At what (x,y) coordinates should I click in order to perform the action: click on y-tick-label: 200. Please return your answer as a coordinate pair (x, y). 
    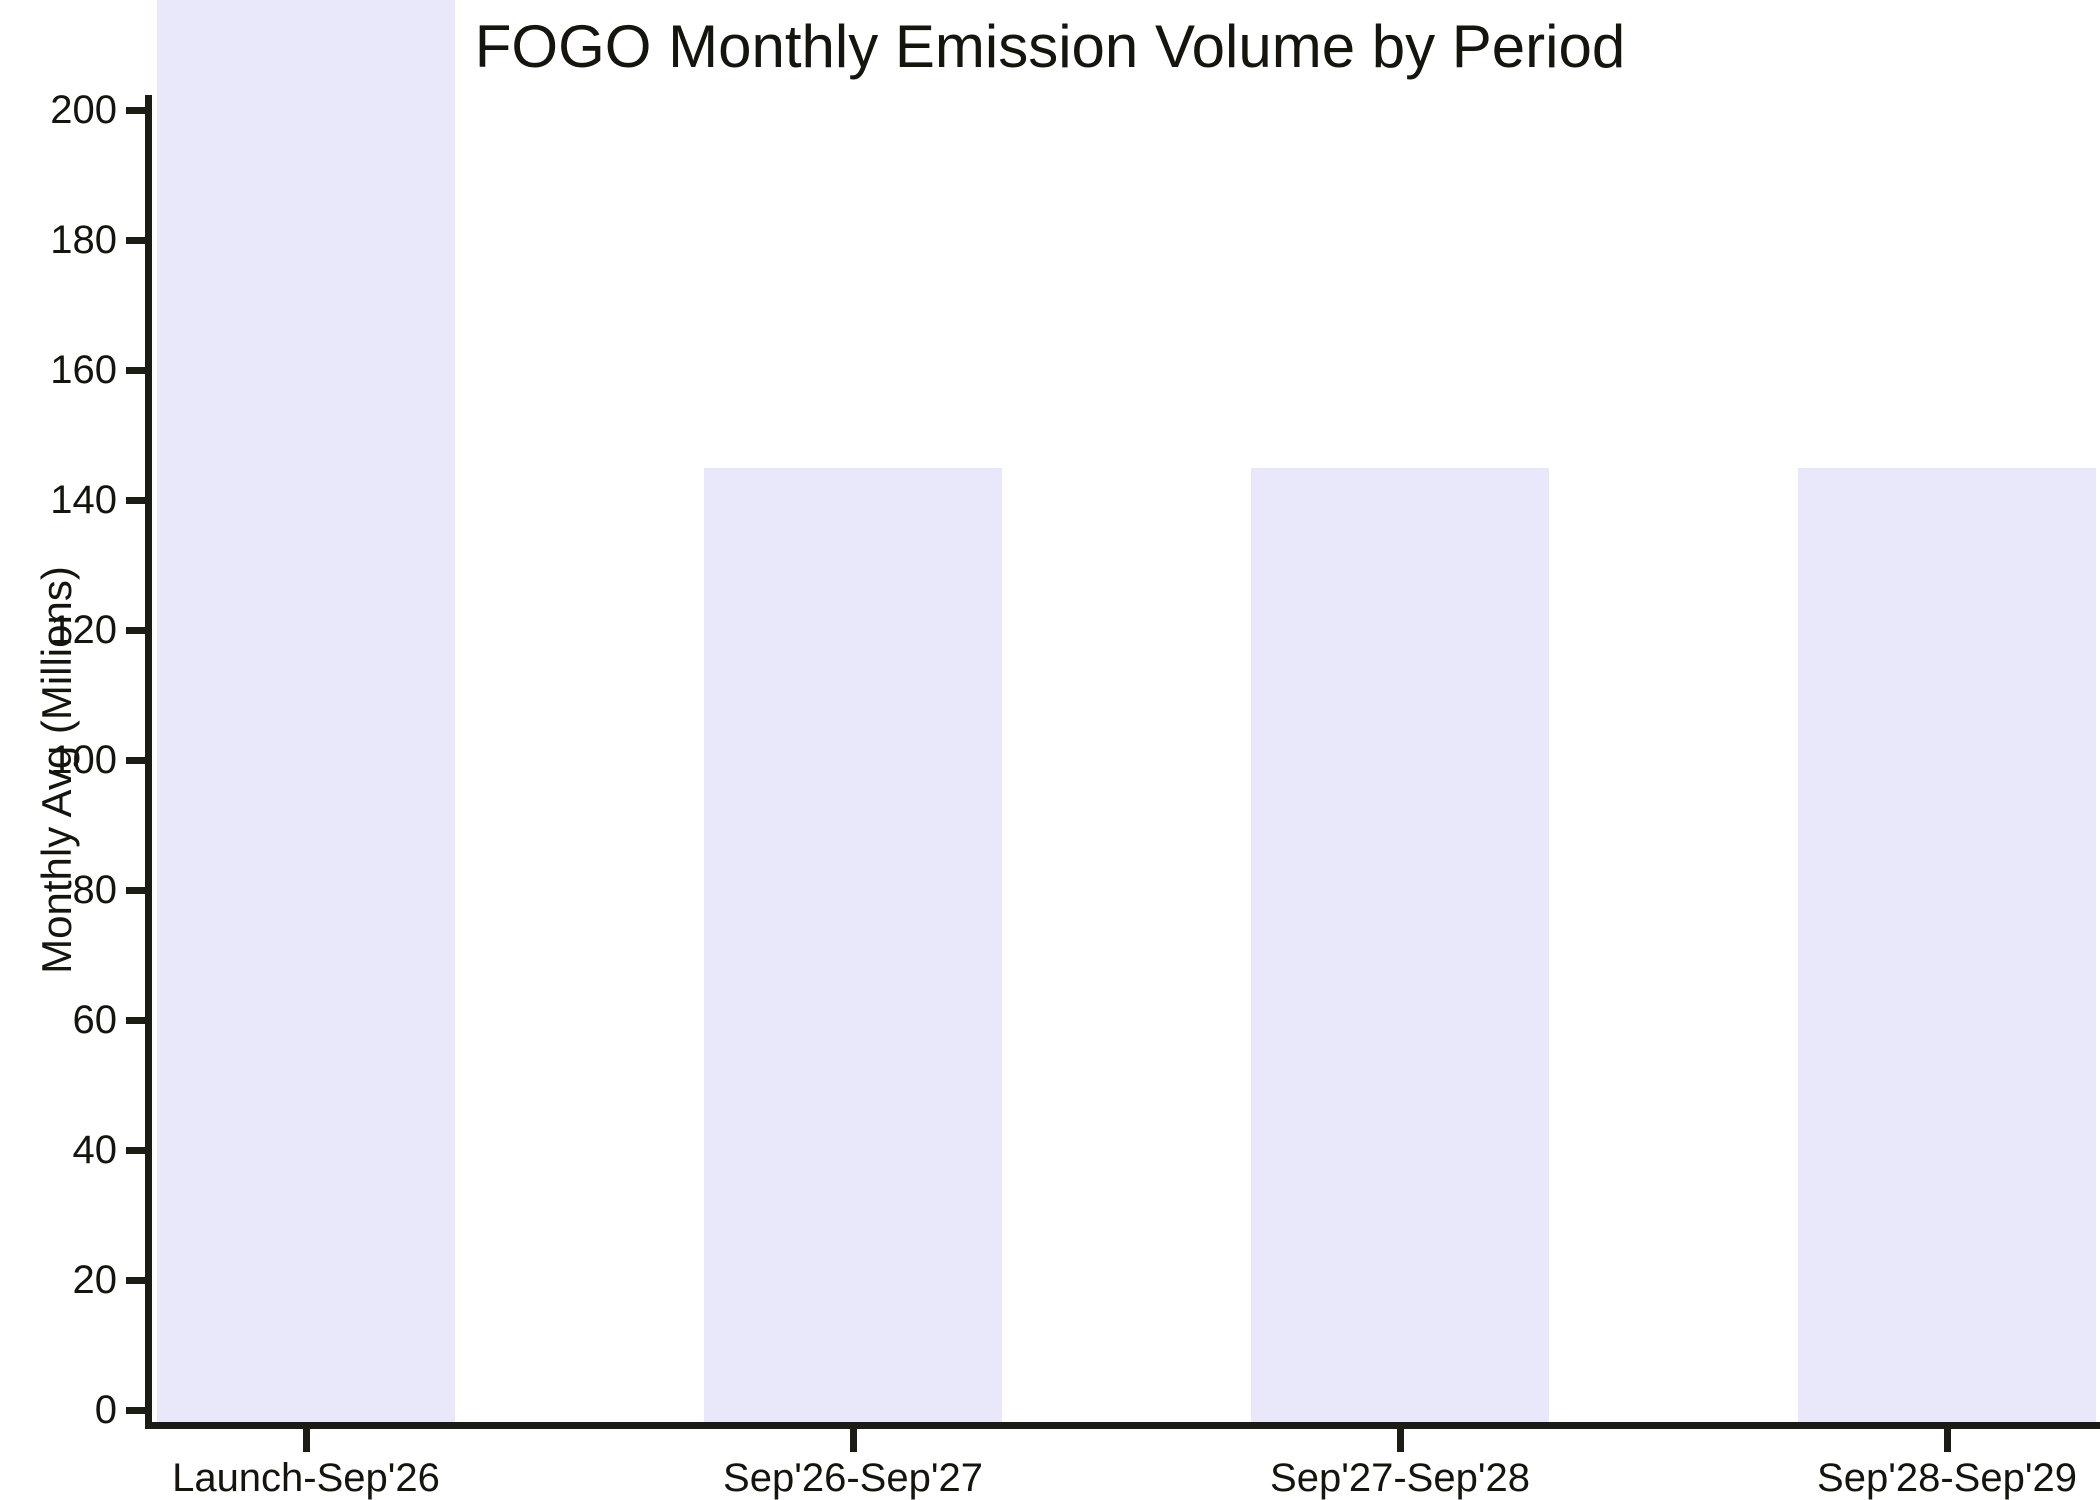
    Looking at the image, I should click on (83, 110).